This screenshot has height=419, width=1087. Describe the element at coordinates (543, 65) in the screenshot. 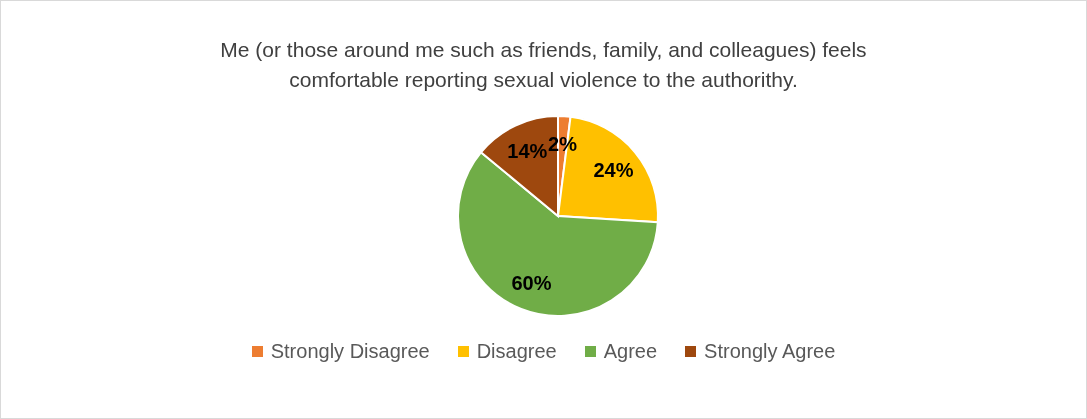

I see `chart-title: Me (or those around me such as friends, family, and colleagues) feels comfortable reporting sexual violence to the authorithy.` at that location.